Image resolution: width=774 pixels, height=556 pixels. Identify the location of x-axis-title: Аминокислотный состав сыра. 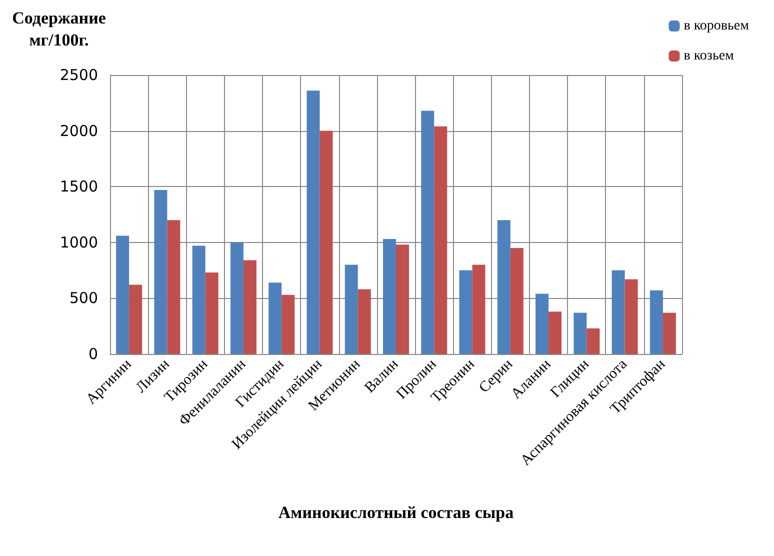
(396, 512).